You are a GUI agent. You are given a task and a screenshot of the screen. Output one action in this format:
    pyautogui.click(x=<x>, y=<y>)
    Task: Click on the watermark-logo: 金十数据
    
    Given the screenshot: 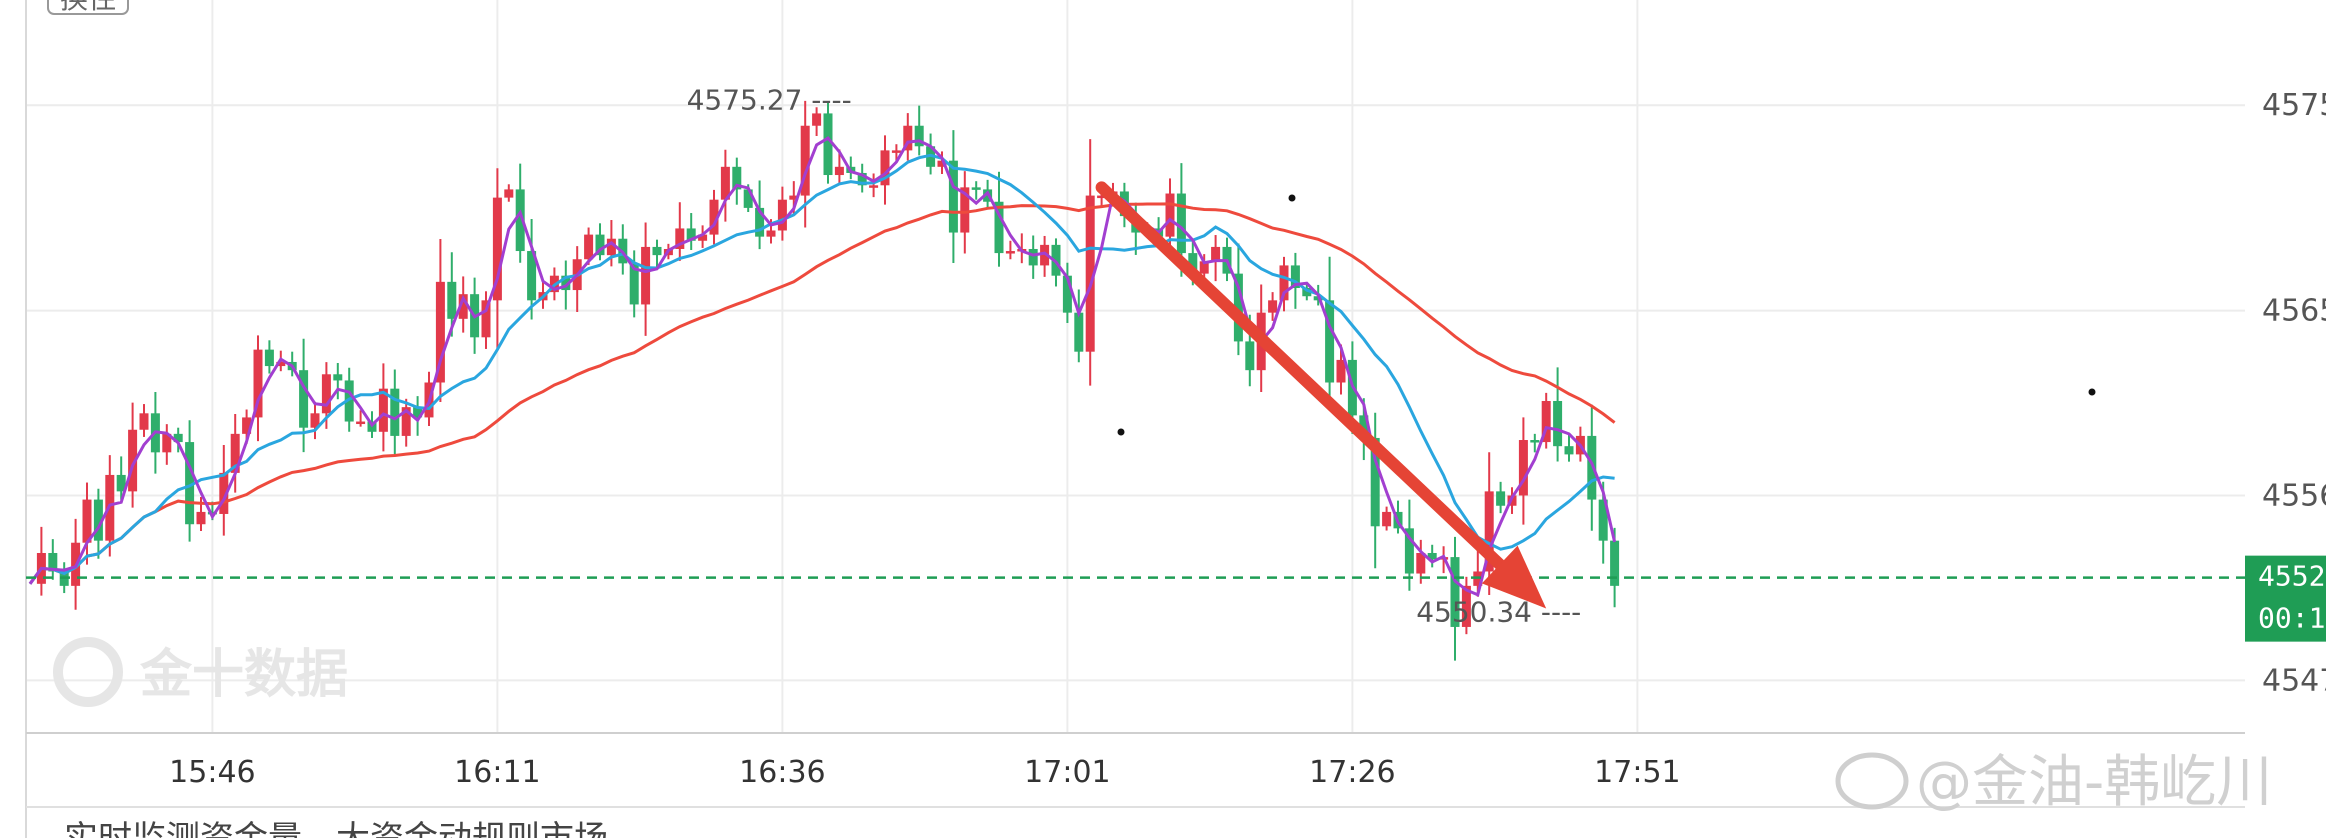 What is the action you would take?
    pyautogui.click(x=200, y=672)
    